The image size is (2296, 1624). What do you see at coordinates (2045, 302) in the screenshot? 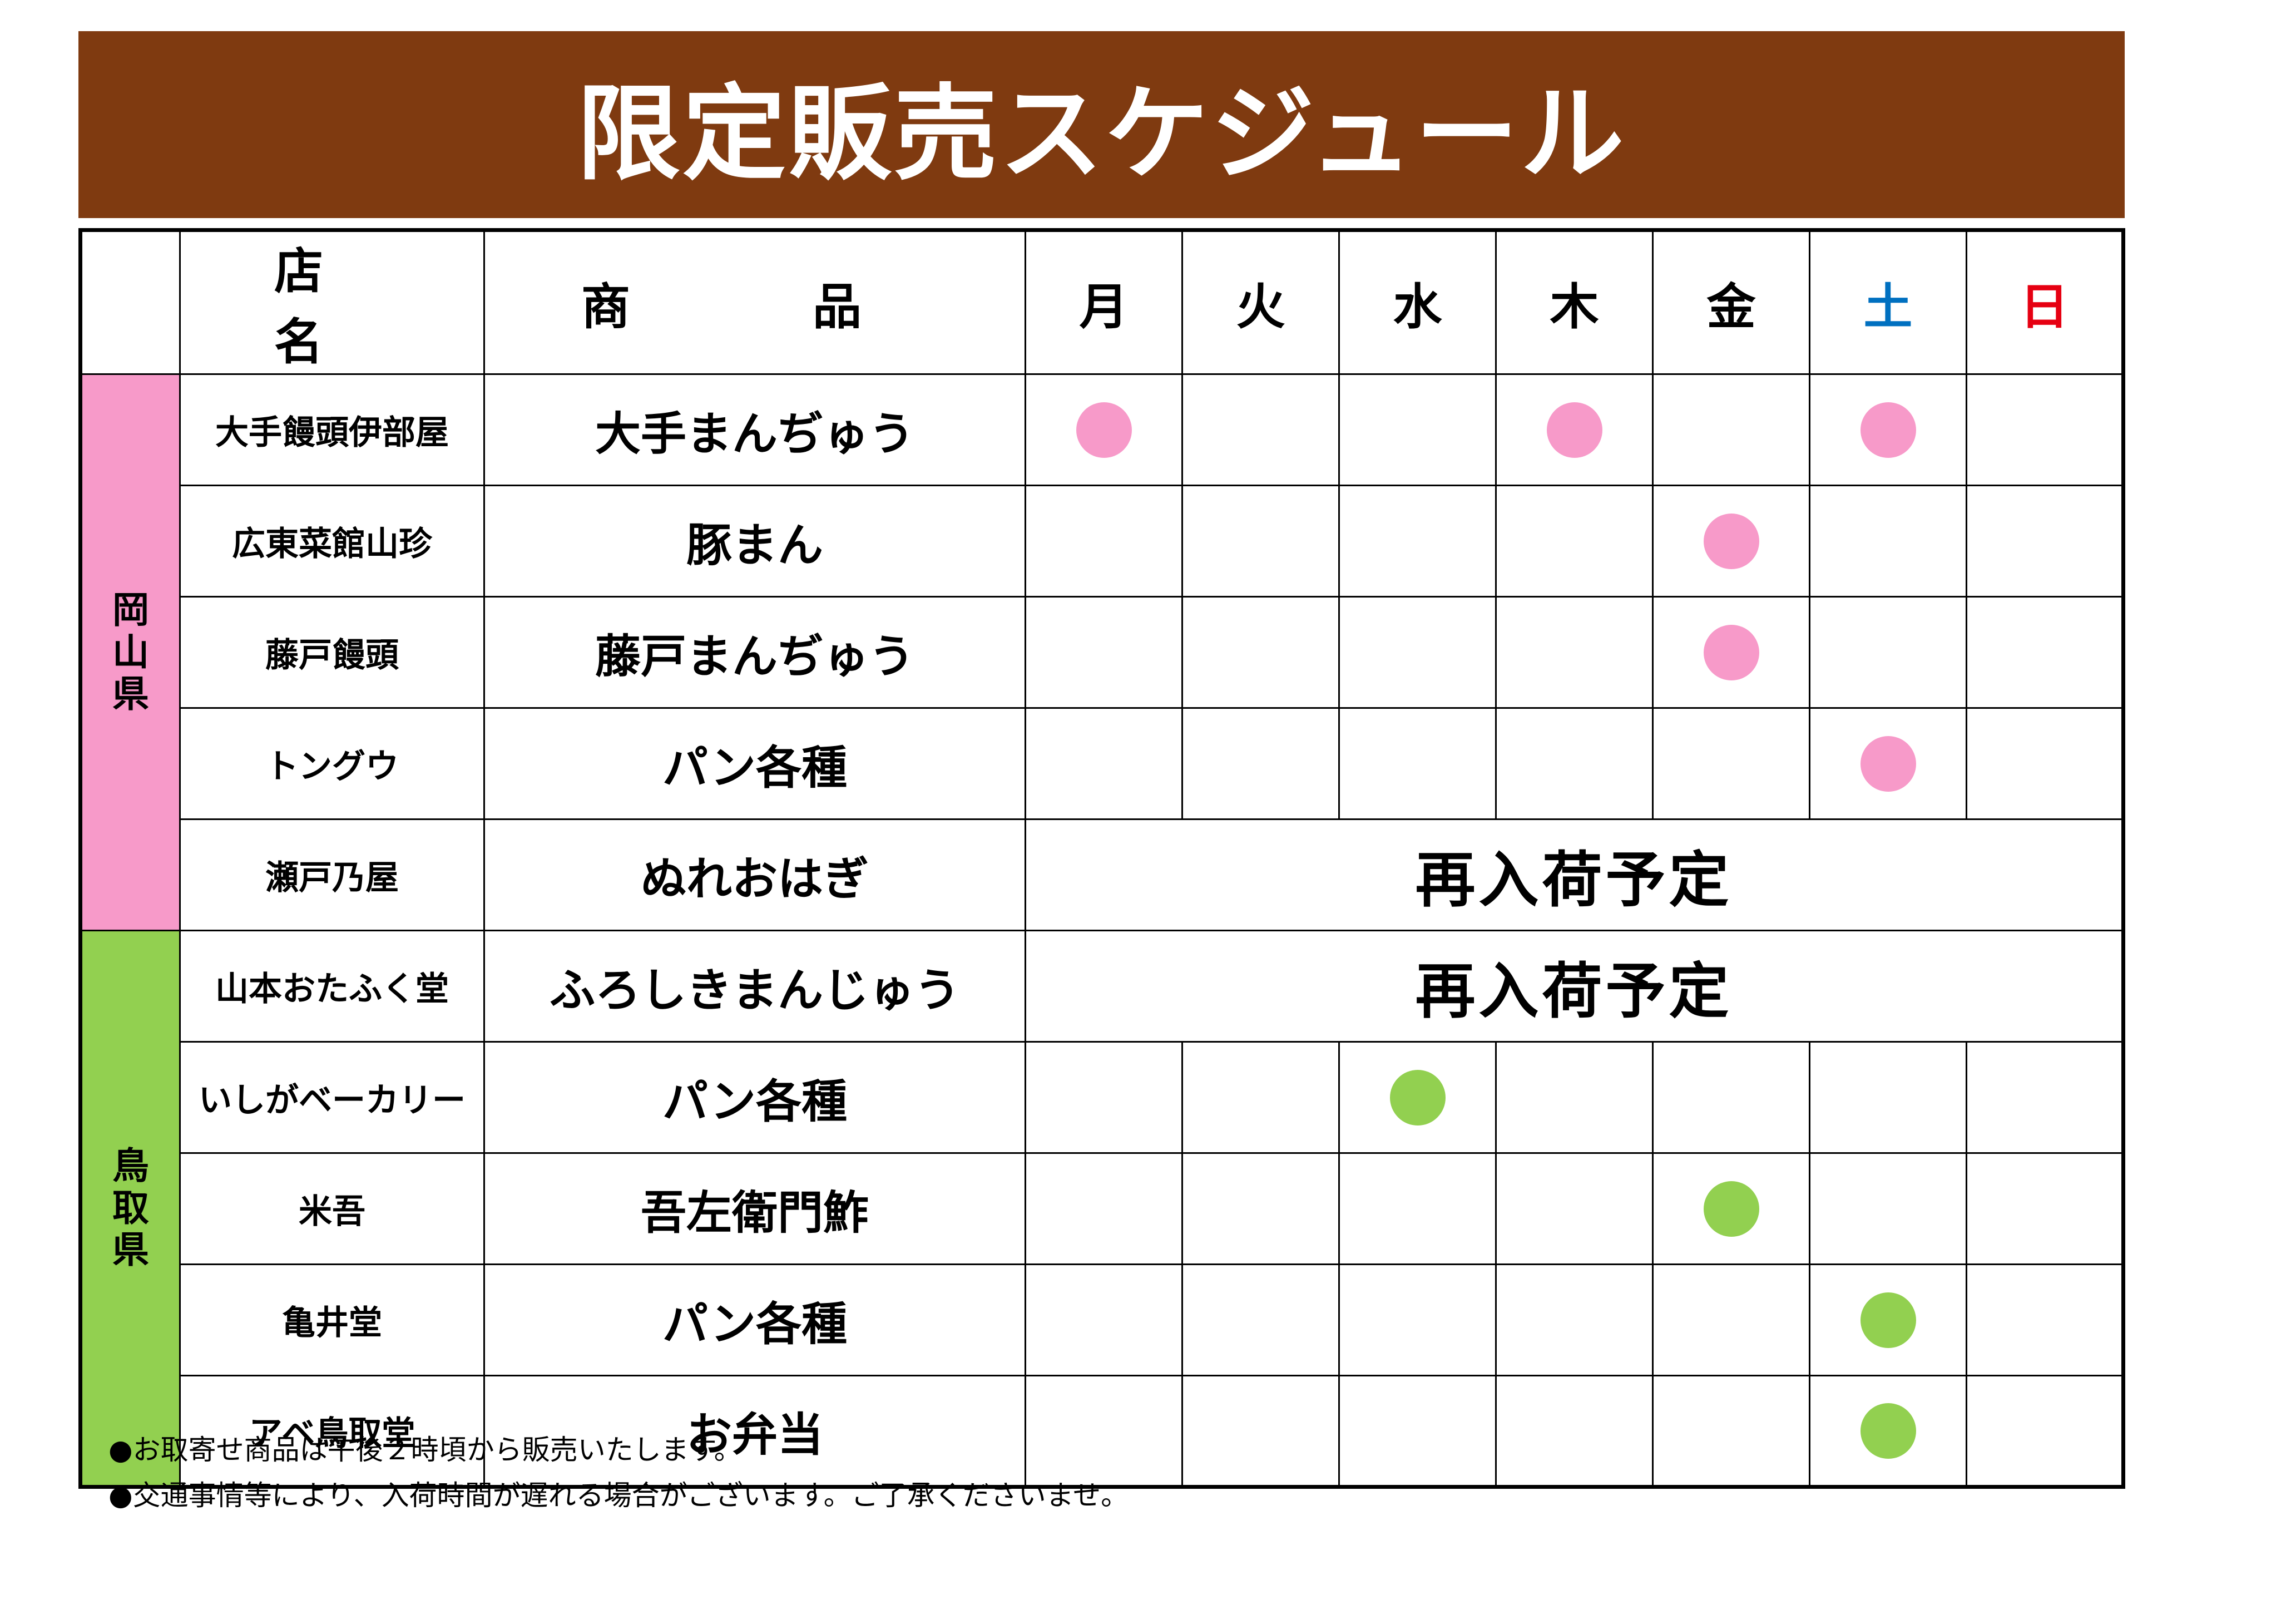
I see `header-day-sun: 日` at bounding box center [2045, 302].